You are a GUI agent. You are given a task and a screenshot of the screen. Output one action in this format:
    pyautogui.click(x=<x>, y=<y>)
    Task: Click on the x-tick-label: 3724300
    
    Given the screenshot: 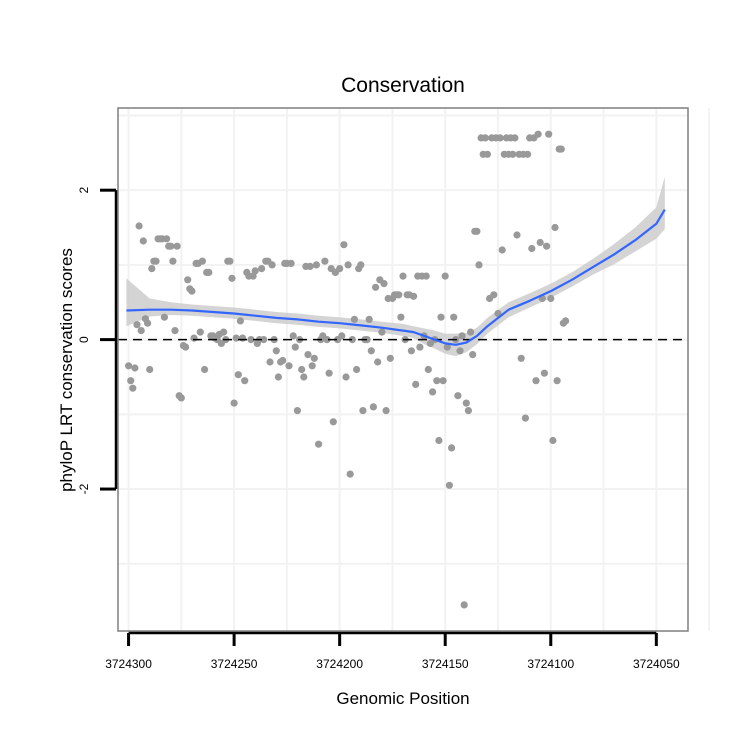 What is the action you would take?
    pyautogui.click(x=128, y=664)
    